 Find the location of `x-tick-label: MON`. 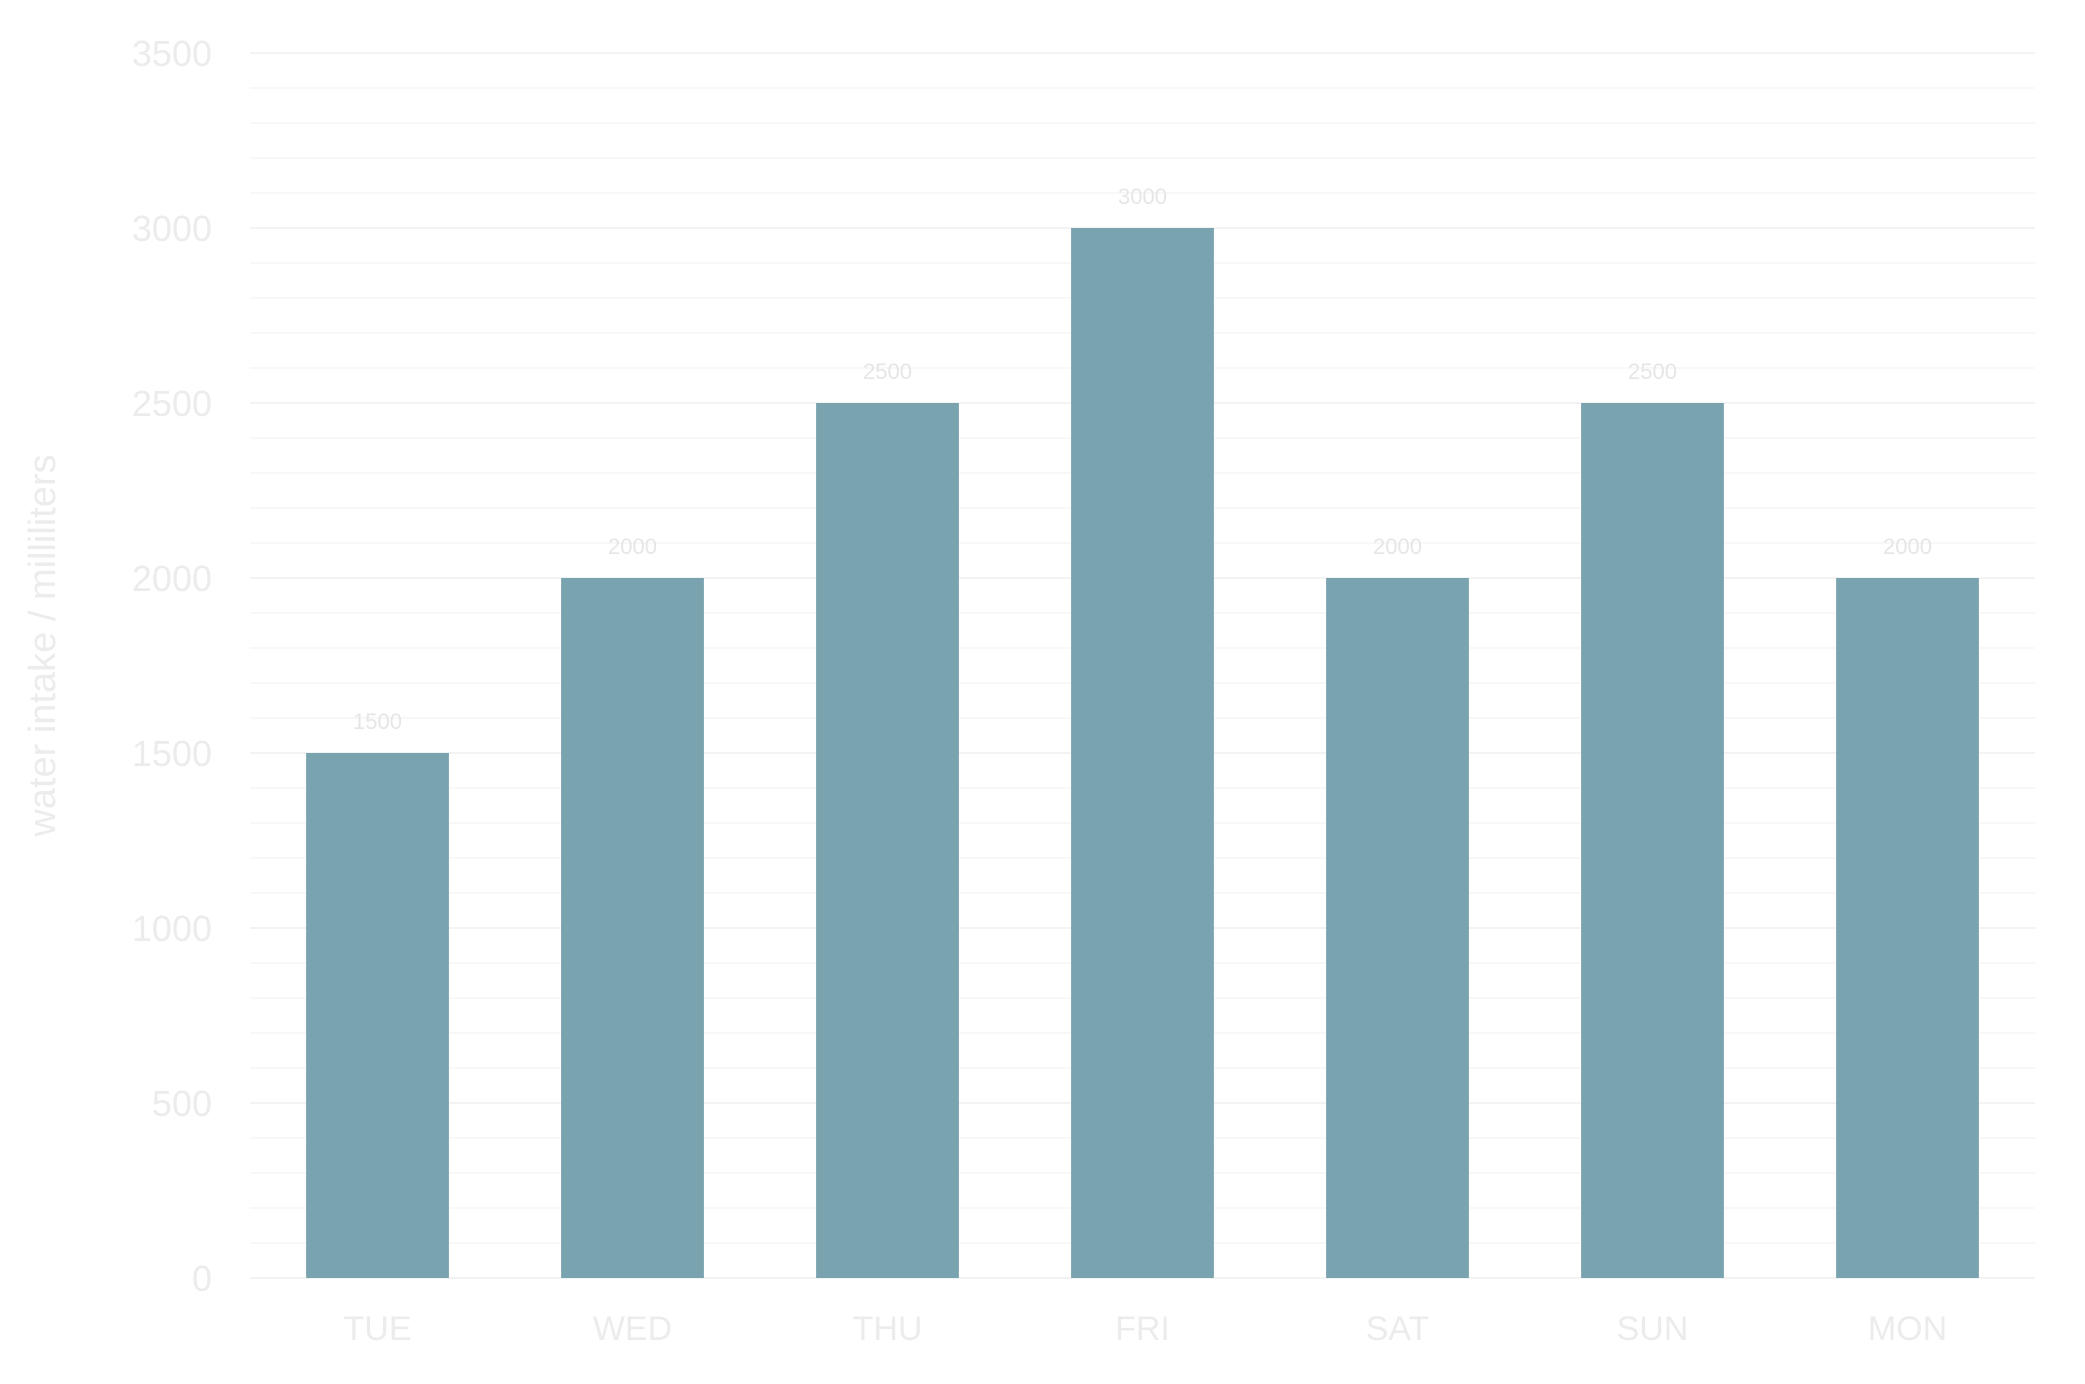

x-tick-label: MON is located at coordinates (1907, 1329).